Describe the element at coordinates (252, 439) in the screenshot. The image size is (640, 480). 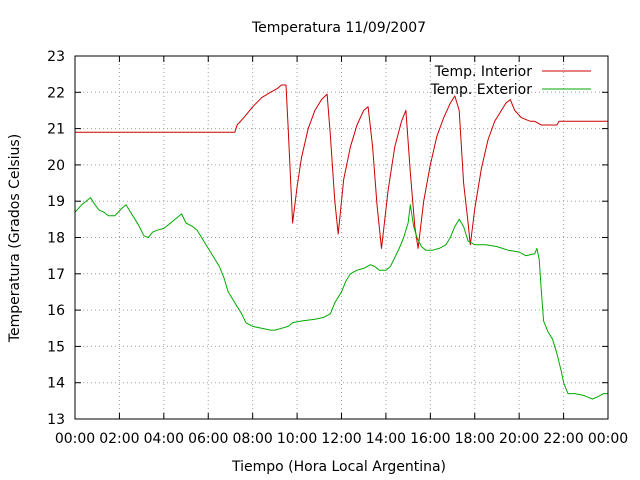
I see `x-tick-label: 08:00` at that location.